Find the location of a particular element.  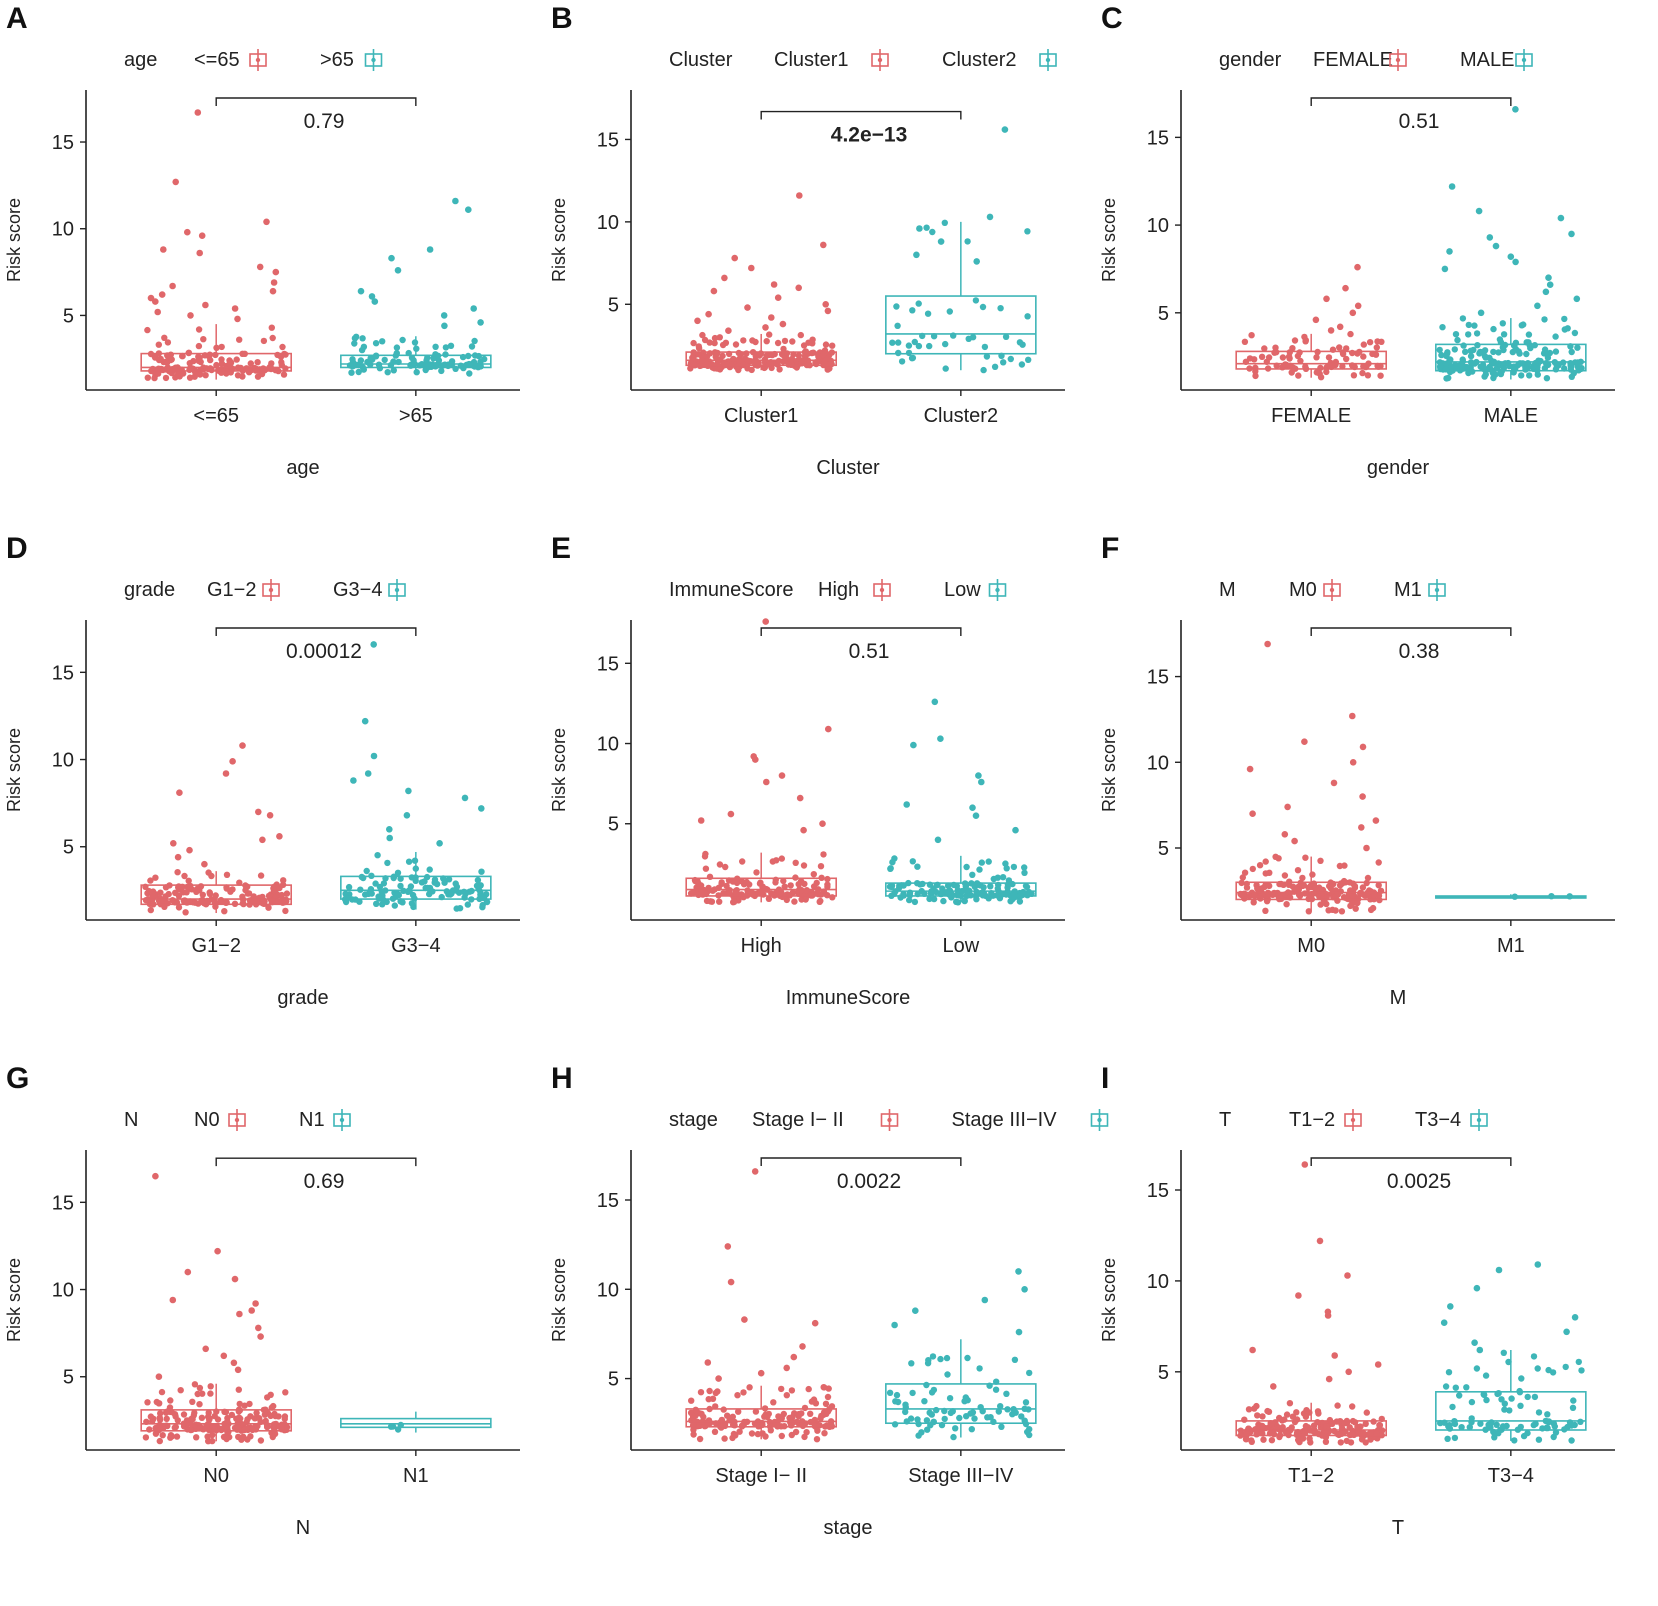

x-tick-label: N0 is located at coordinates (216, 1476).